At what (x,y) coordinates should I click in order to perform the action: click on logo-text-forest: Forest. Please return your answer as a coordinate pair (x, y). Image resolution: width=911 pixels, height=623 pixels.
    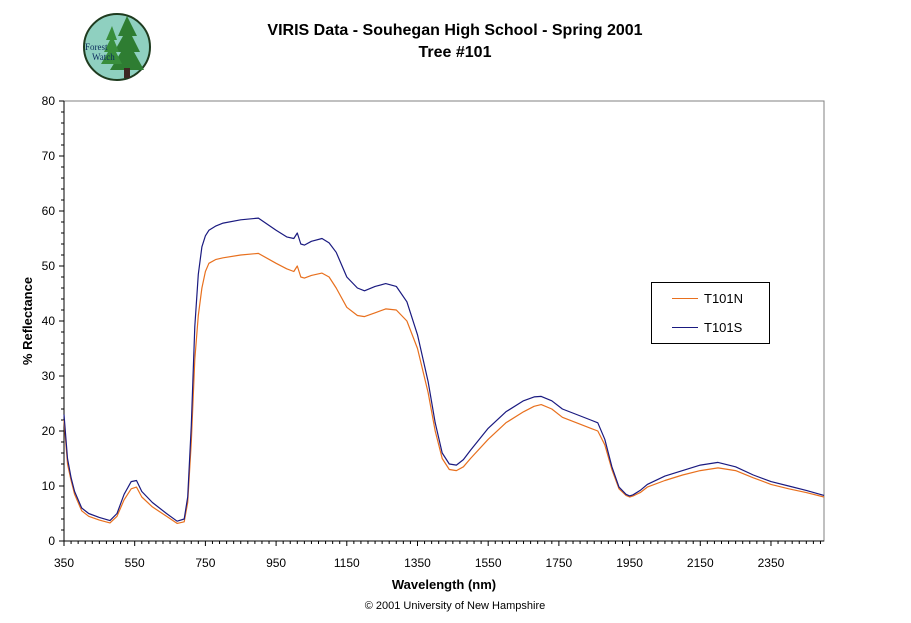
    Looking at the image, I should click on (96, 47).